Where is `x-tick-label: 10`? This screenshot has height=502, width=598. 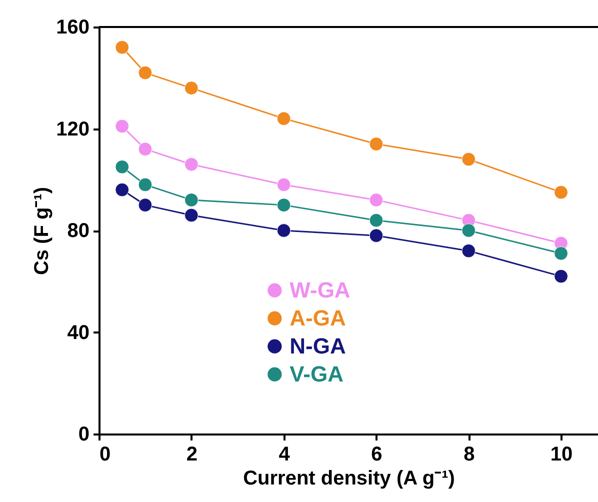 x-tick-label: 10 is located at coordinates (561, 455).